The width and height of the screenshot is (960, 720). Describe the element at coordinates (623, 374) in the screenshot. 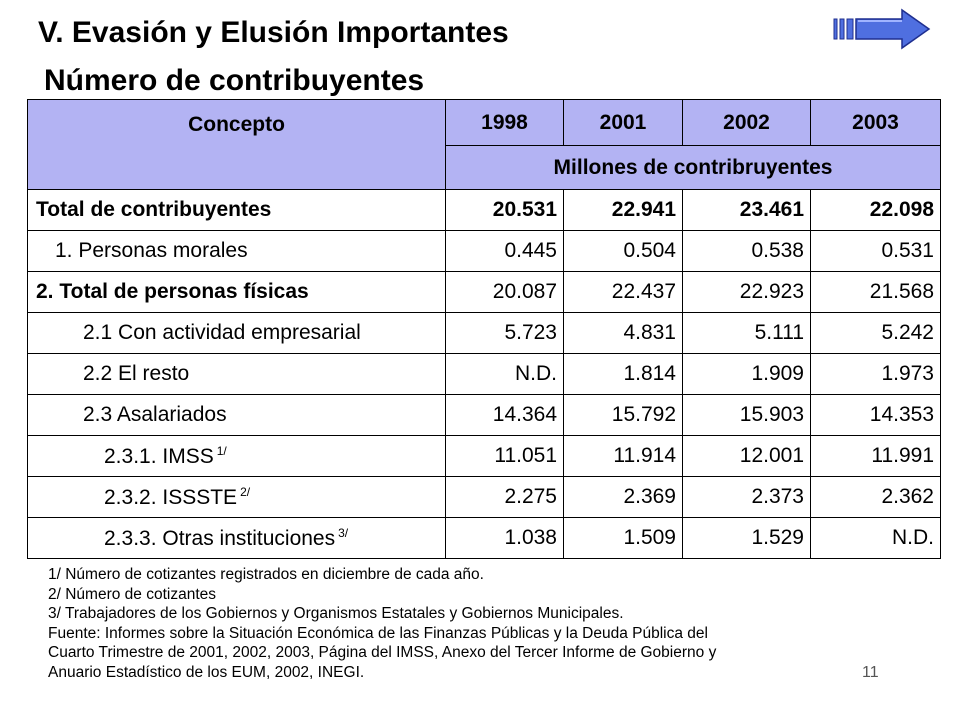

I see `cell-value: 1.814` at that location.